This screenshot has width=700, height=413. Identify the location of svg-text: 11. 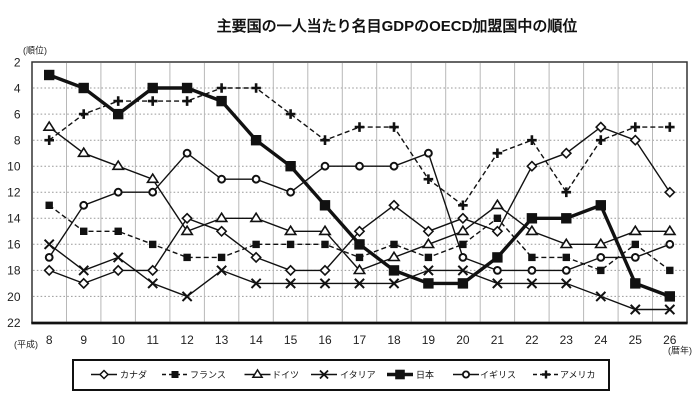
(152, 340).